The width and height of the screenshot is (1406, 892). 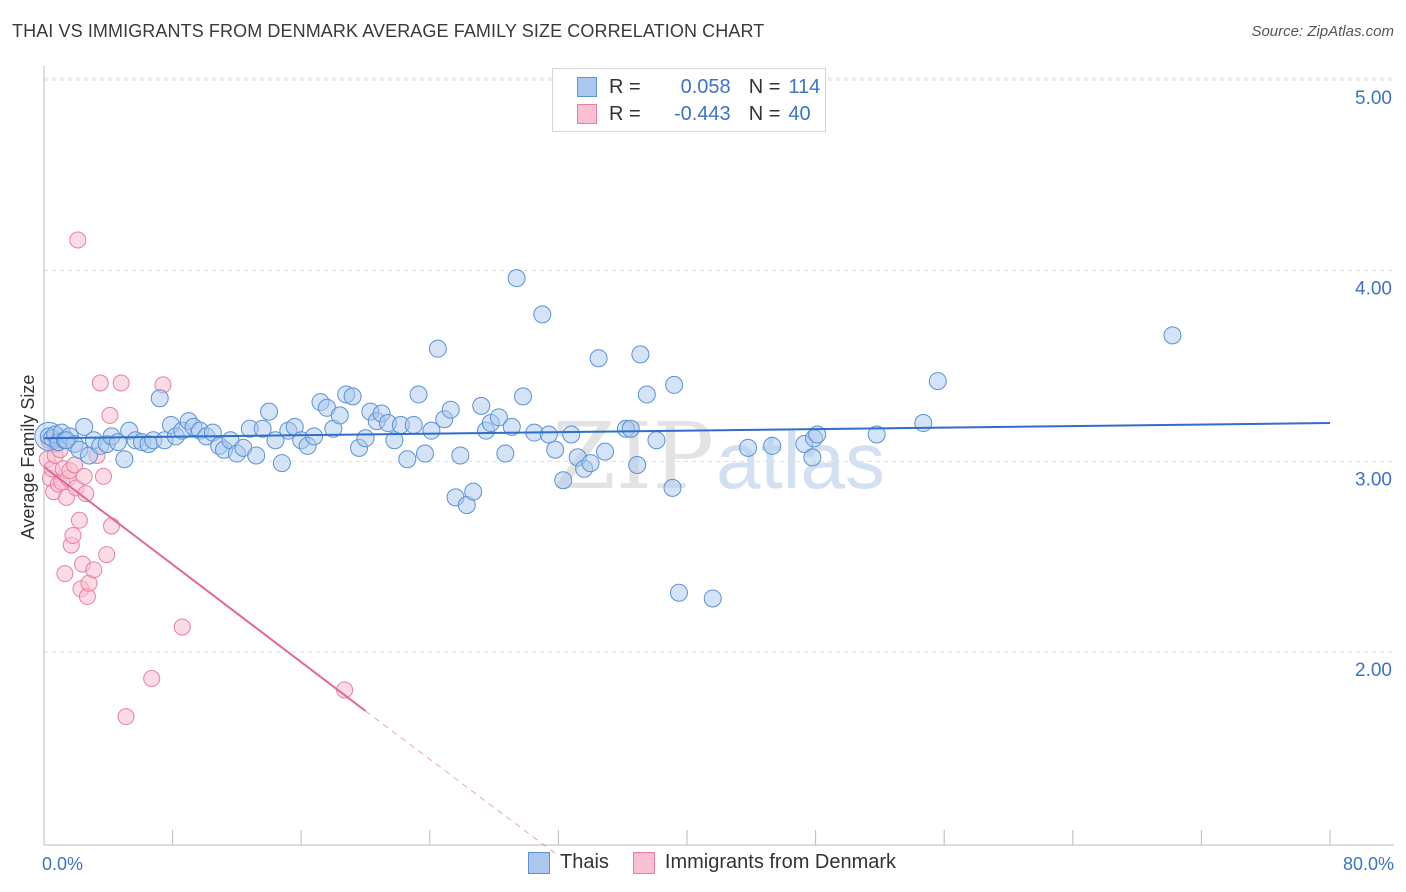 I want to click on x-tick-label-max: 80.0%, so click(x=1368, y=864).